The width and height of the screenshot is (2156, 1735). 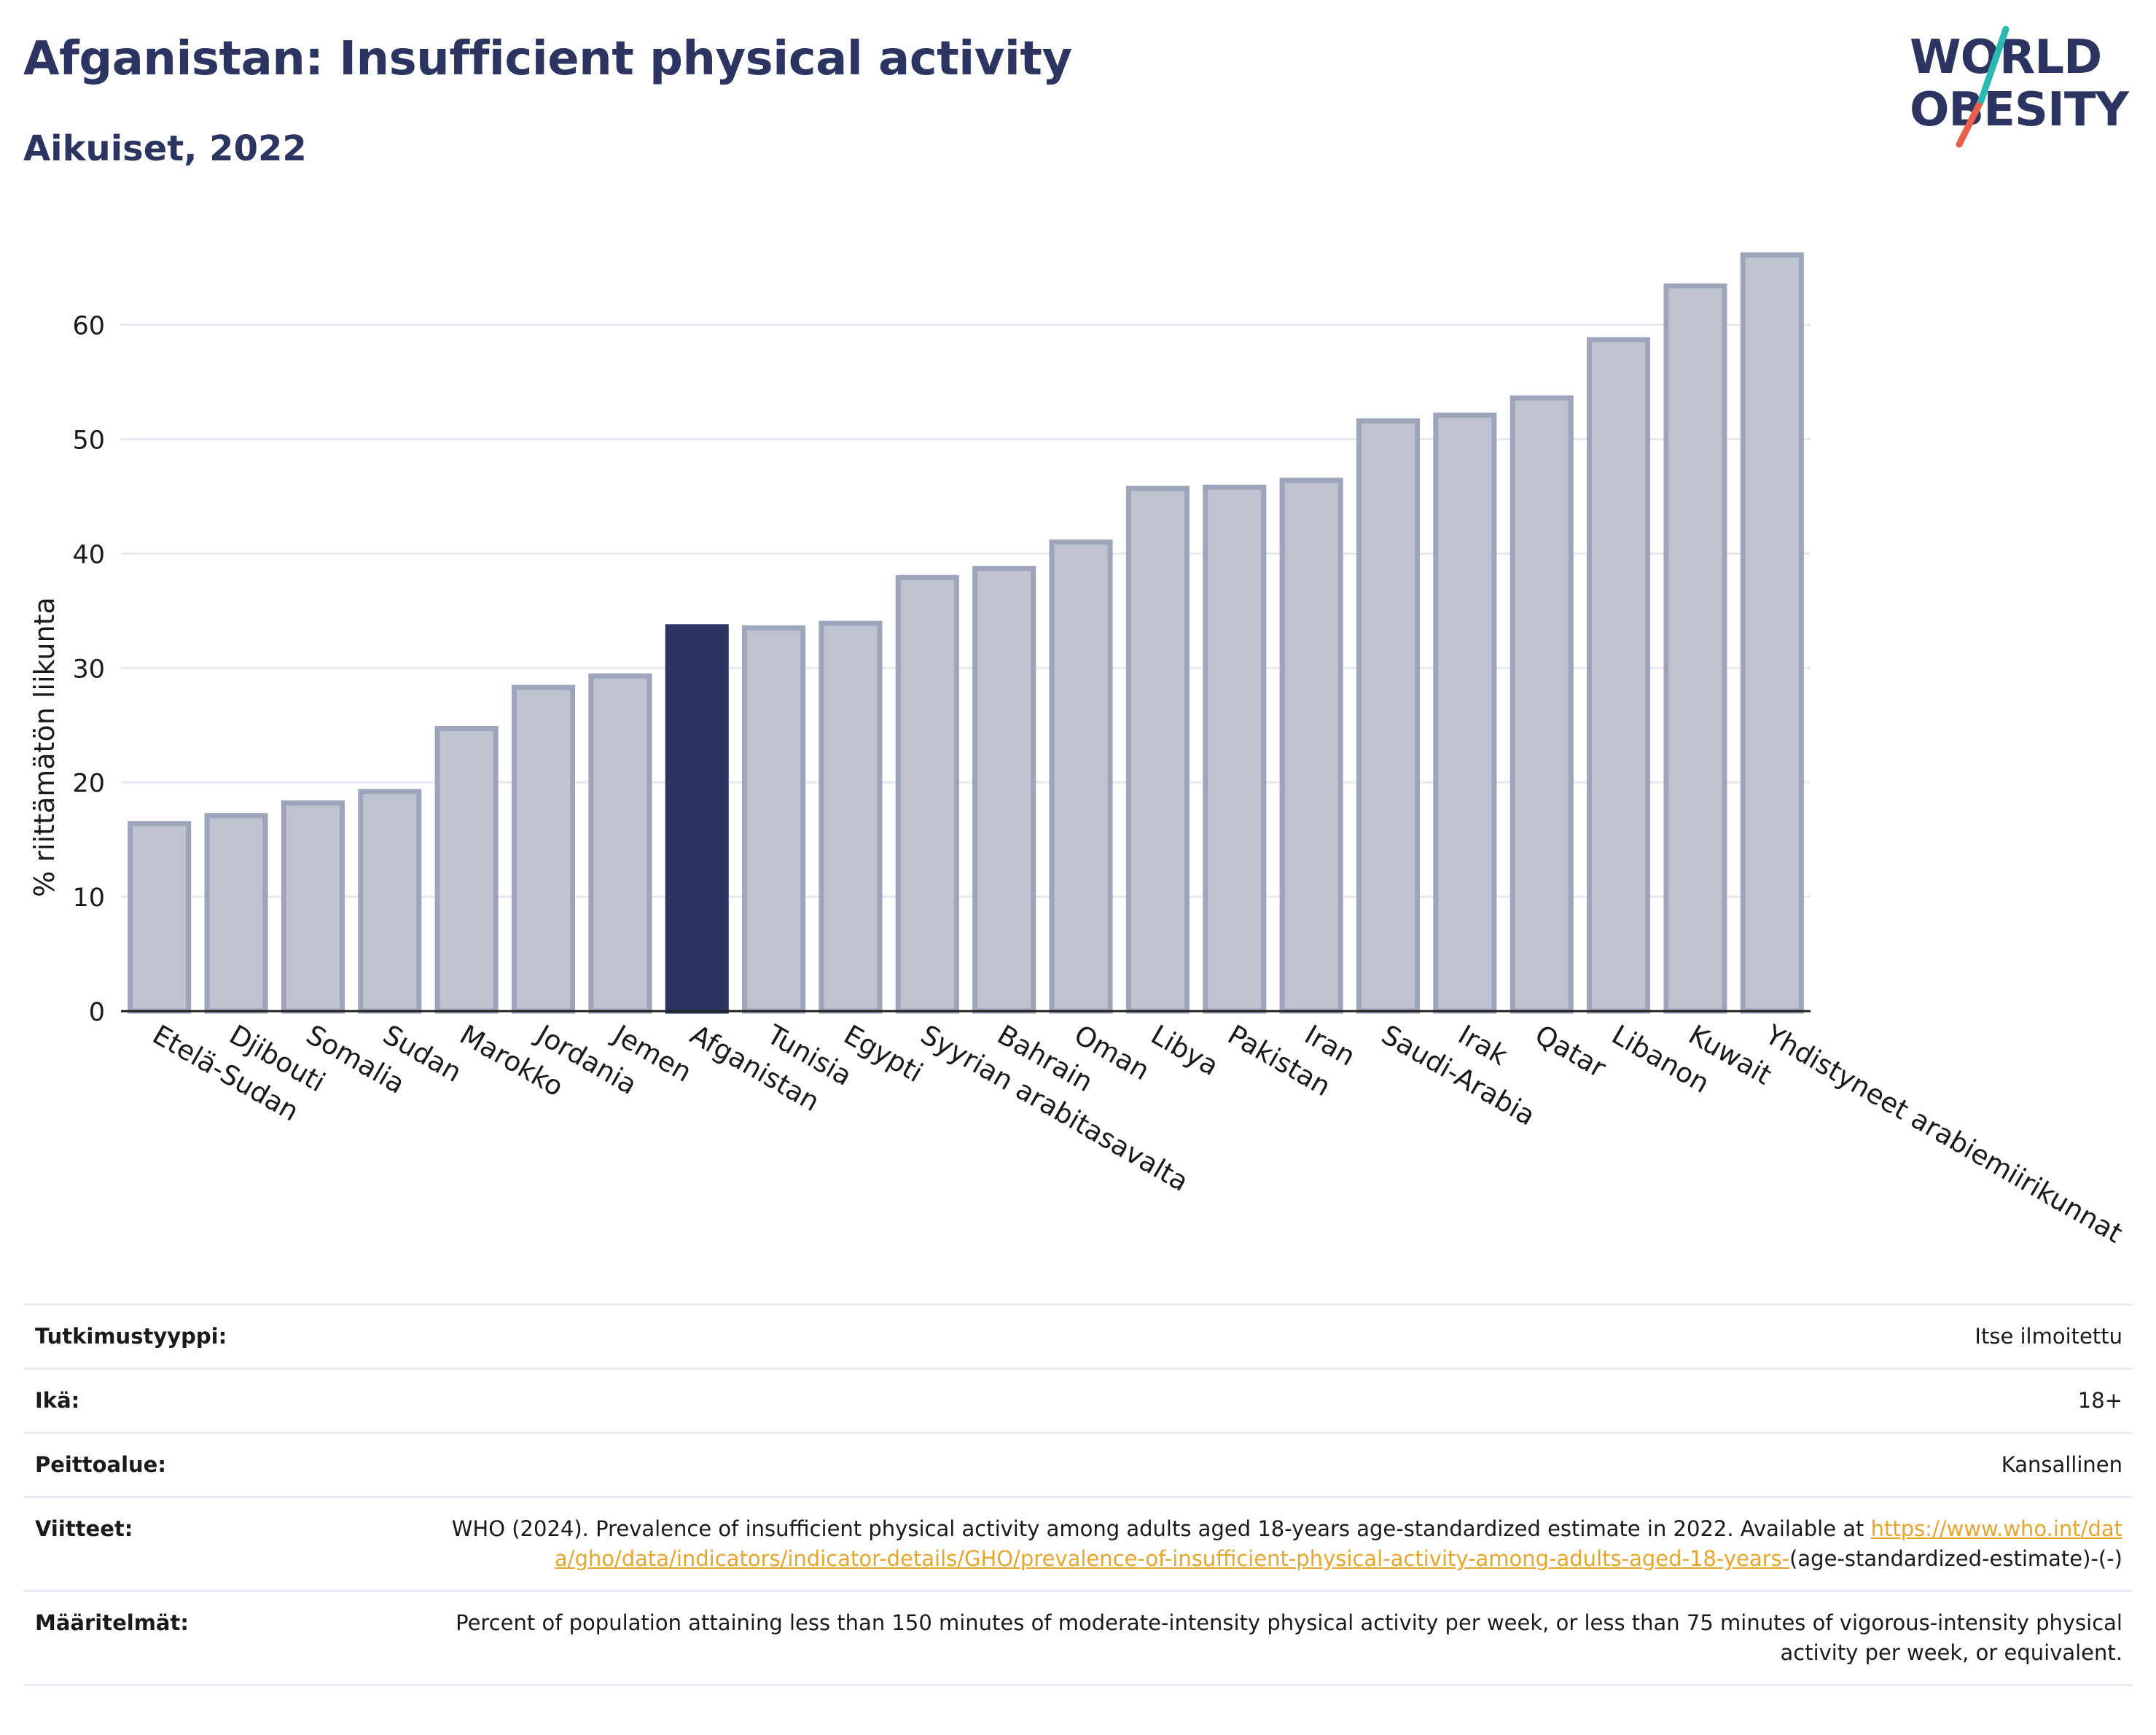 I want to click on y-tick-label: 0, so click(x=97, y=1013).